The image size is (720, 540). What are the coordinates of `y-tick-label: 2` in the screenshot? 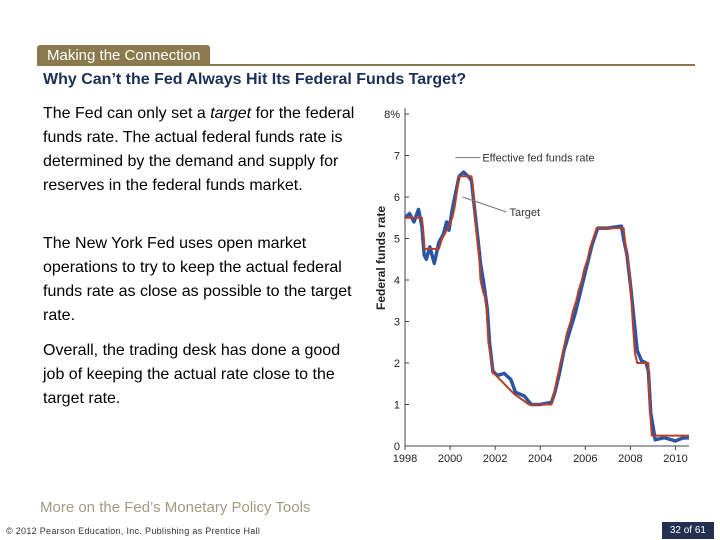 It's located at (397, 364).